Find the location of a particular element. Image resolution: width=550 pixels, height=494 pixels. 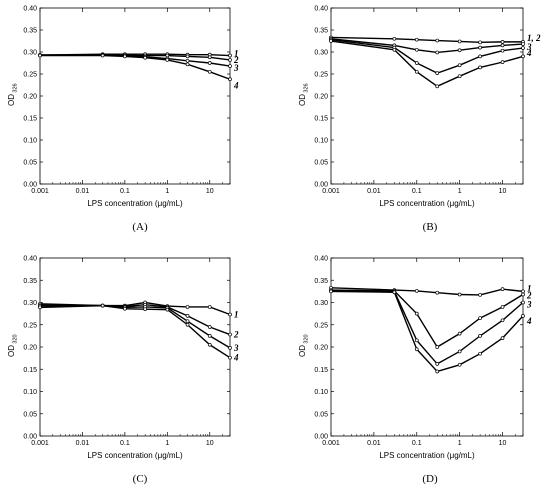

plot-frame is located at coordinates (135, 96).